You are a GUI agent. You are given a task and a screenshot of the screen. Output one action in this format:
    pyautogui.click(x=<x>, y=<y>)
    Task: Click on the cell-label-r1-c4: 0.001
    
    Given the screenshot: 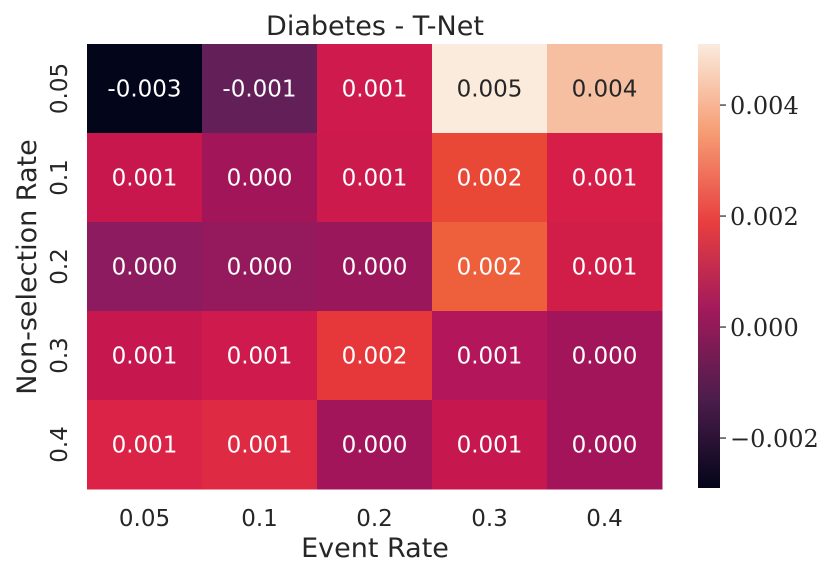 What is the action you would take?
    pyautogui.click(x=605, y=179)
    